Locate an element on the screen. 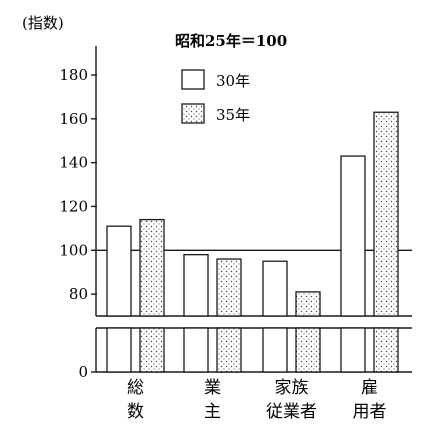 This screenshot has height=443, width=448. bar-stub-2-35年 is located at coordinates (229, 350).